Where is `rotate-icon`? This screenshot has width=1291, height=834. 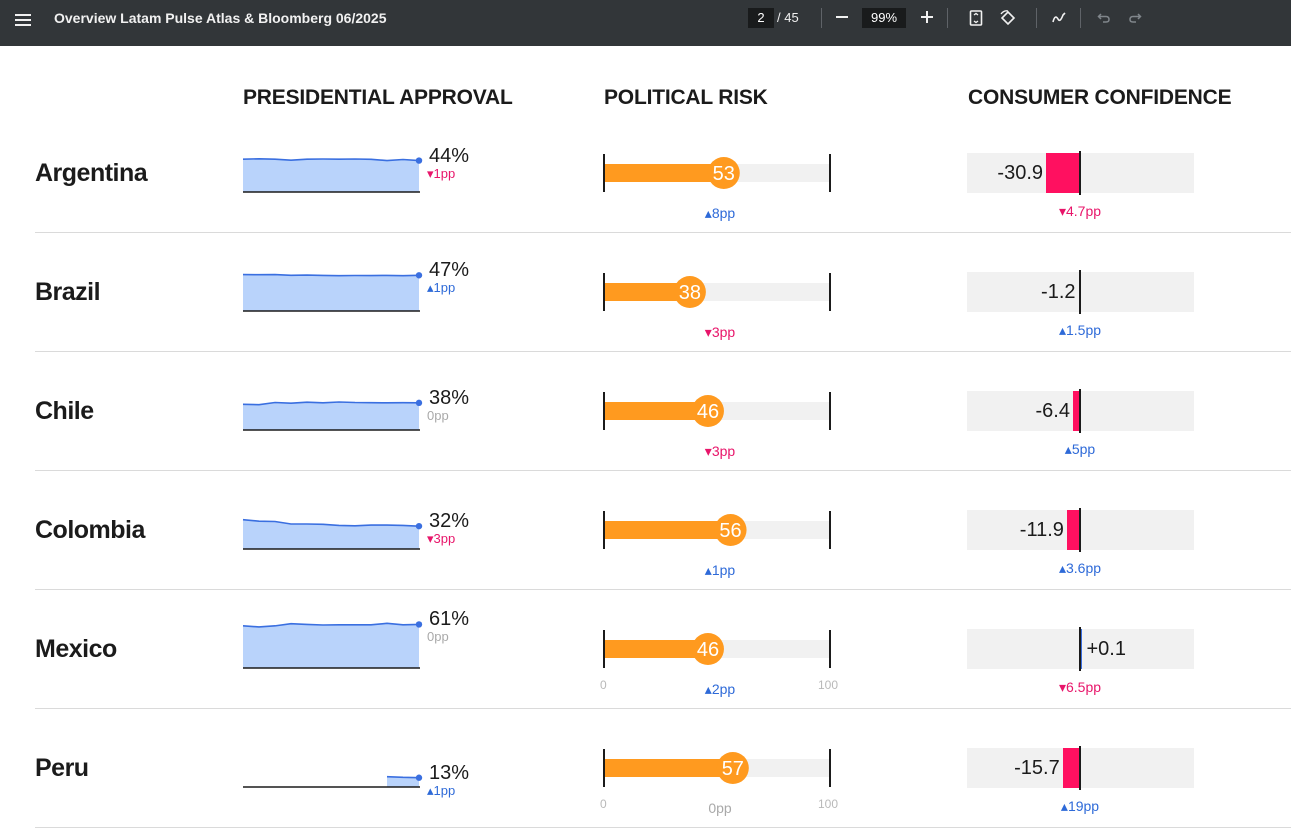 rotate-icon is located at coordinates (1008, 18).